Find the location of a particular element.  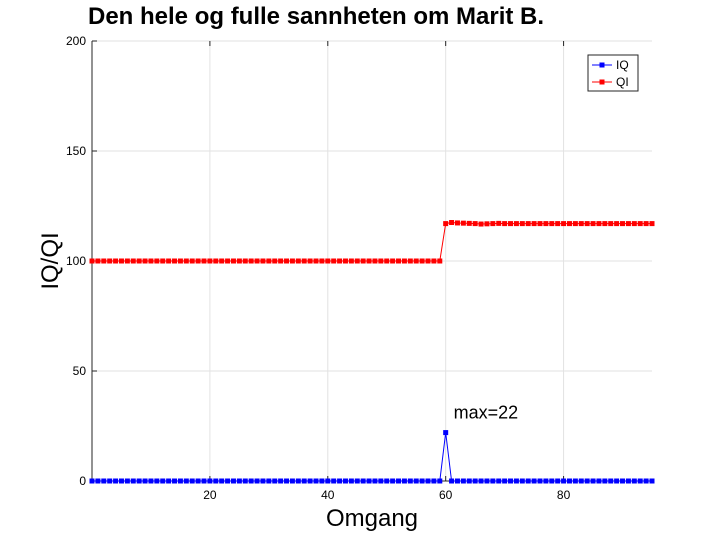

y-tick-label: 100 is located at coordinates (76, 261).